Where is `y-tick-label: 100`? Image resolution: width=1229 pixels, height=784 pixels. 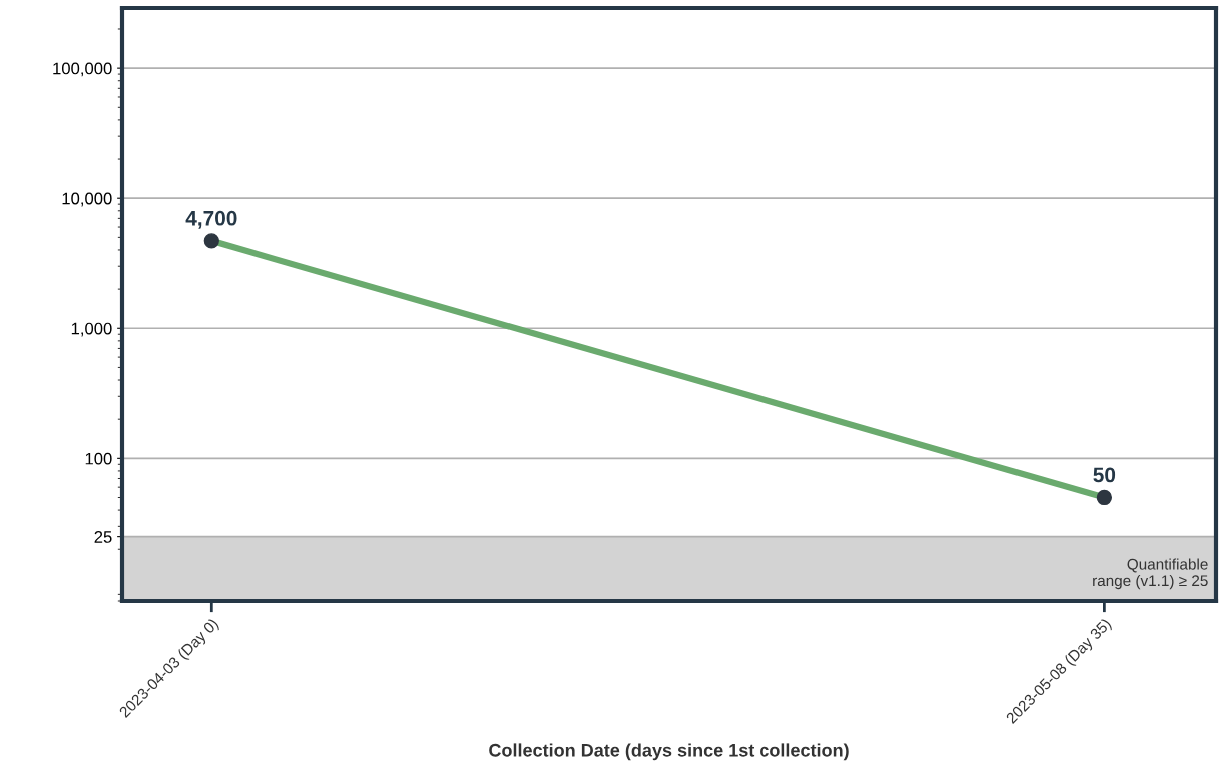
y-tick-label: 100 is located at coordinates (98, 458).